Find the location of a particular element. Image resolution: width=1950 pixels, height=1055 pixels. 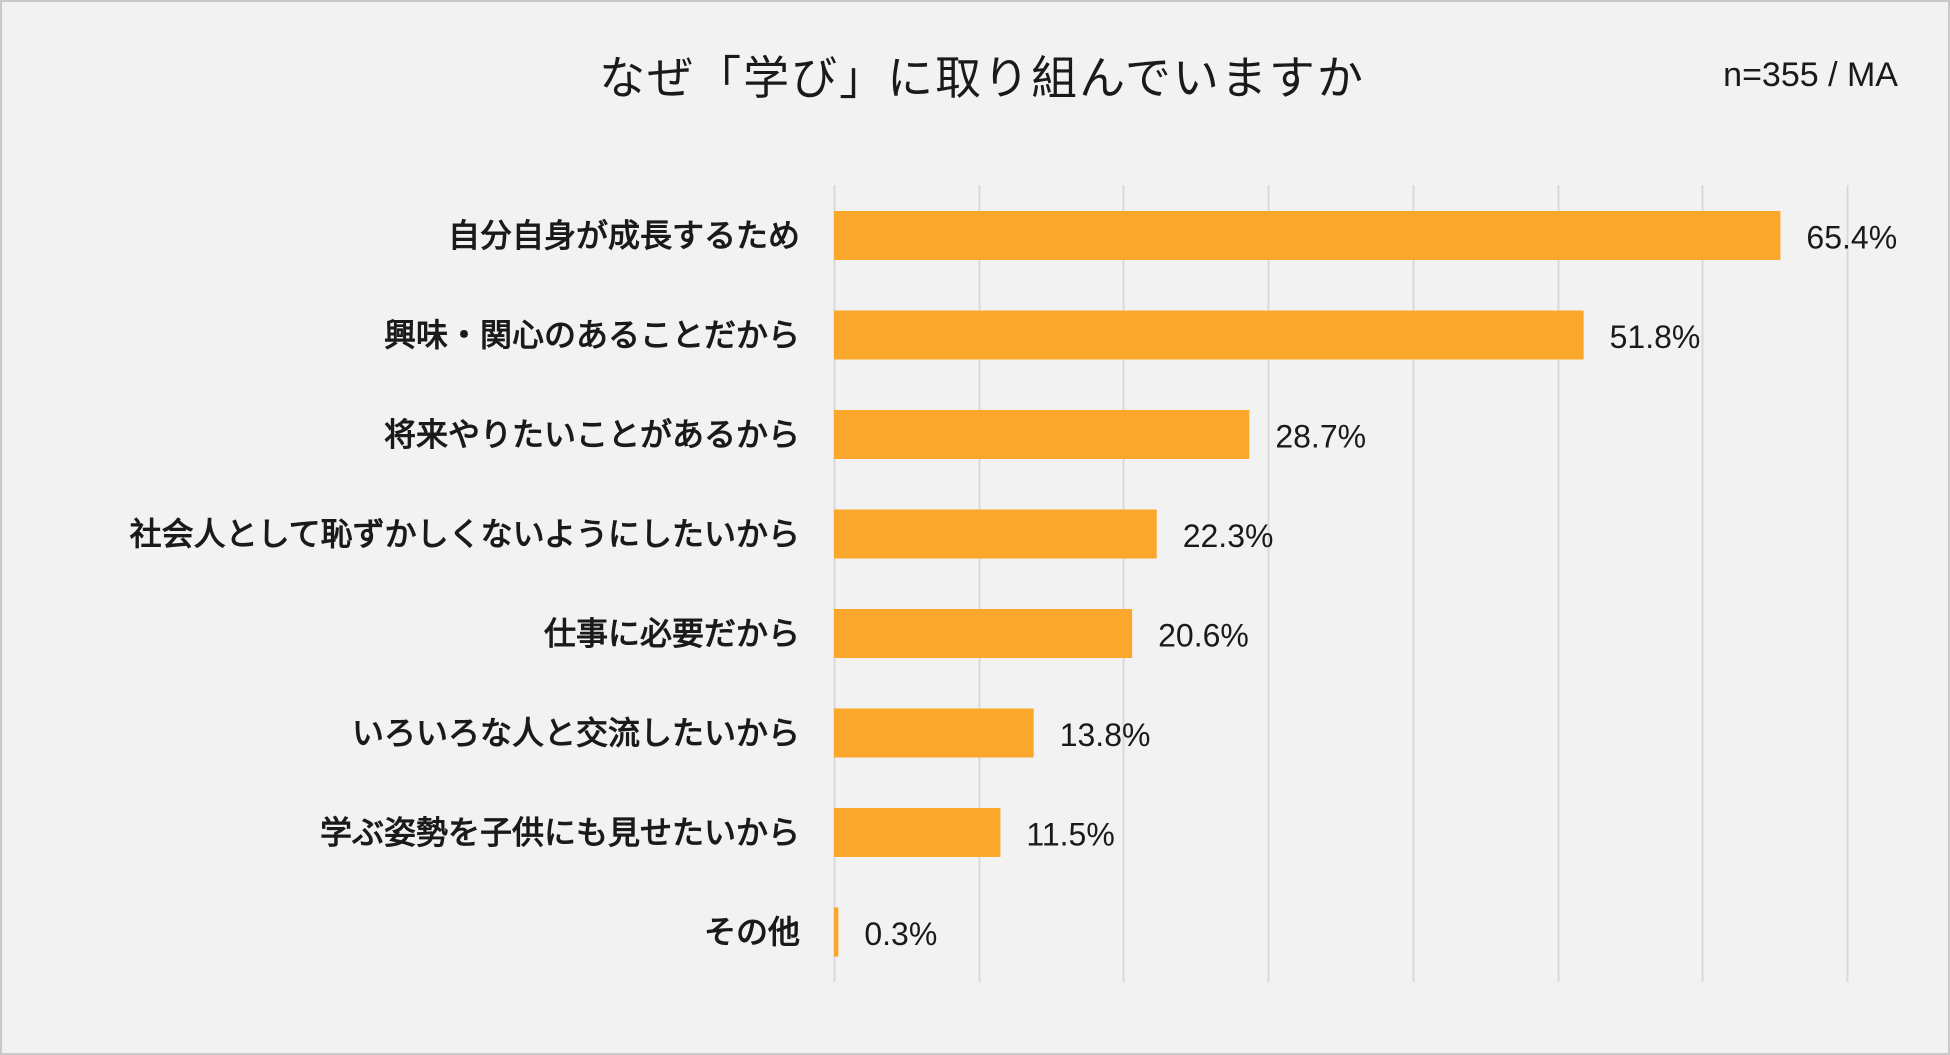

value-label: 11.5% is located at coordinates (1070, 835).